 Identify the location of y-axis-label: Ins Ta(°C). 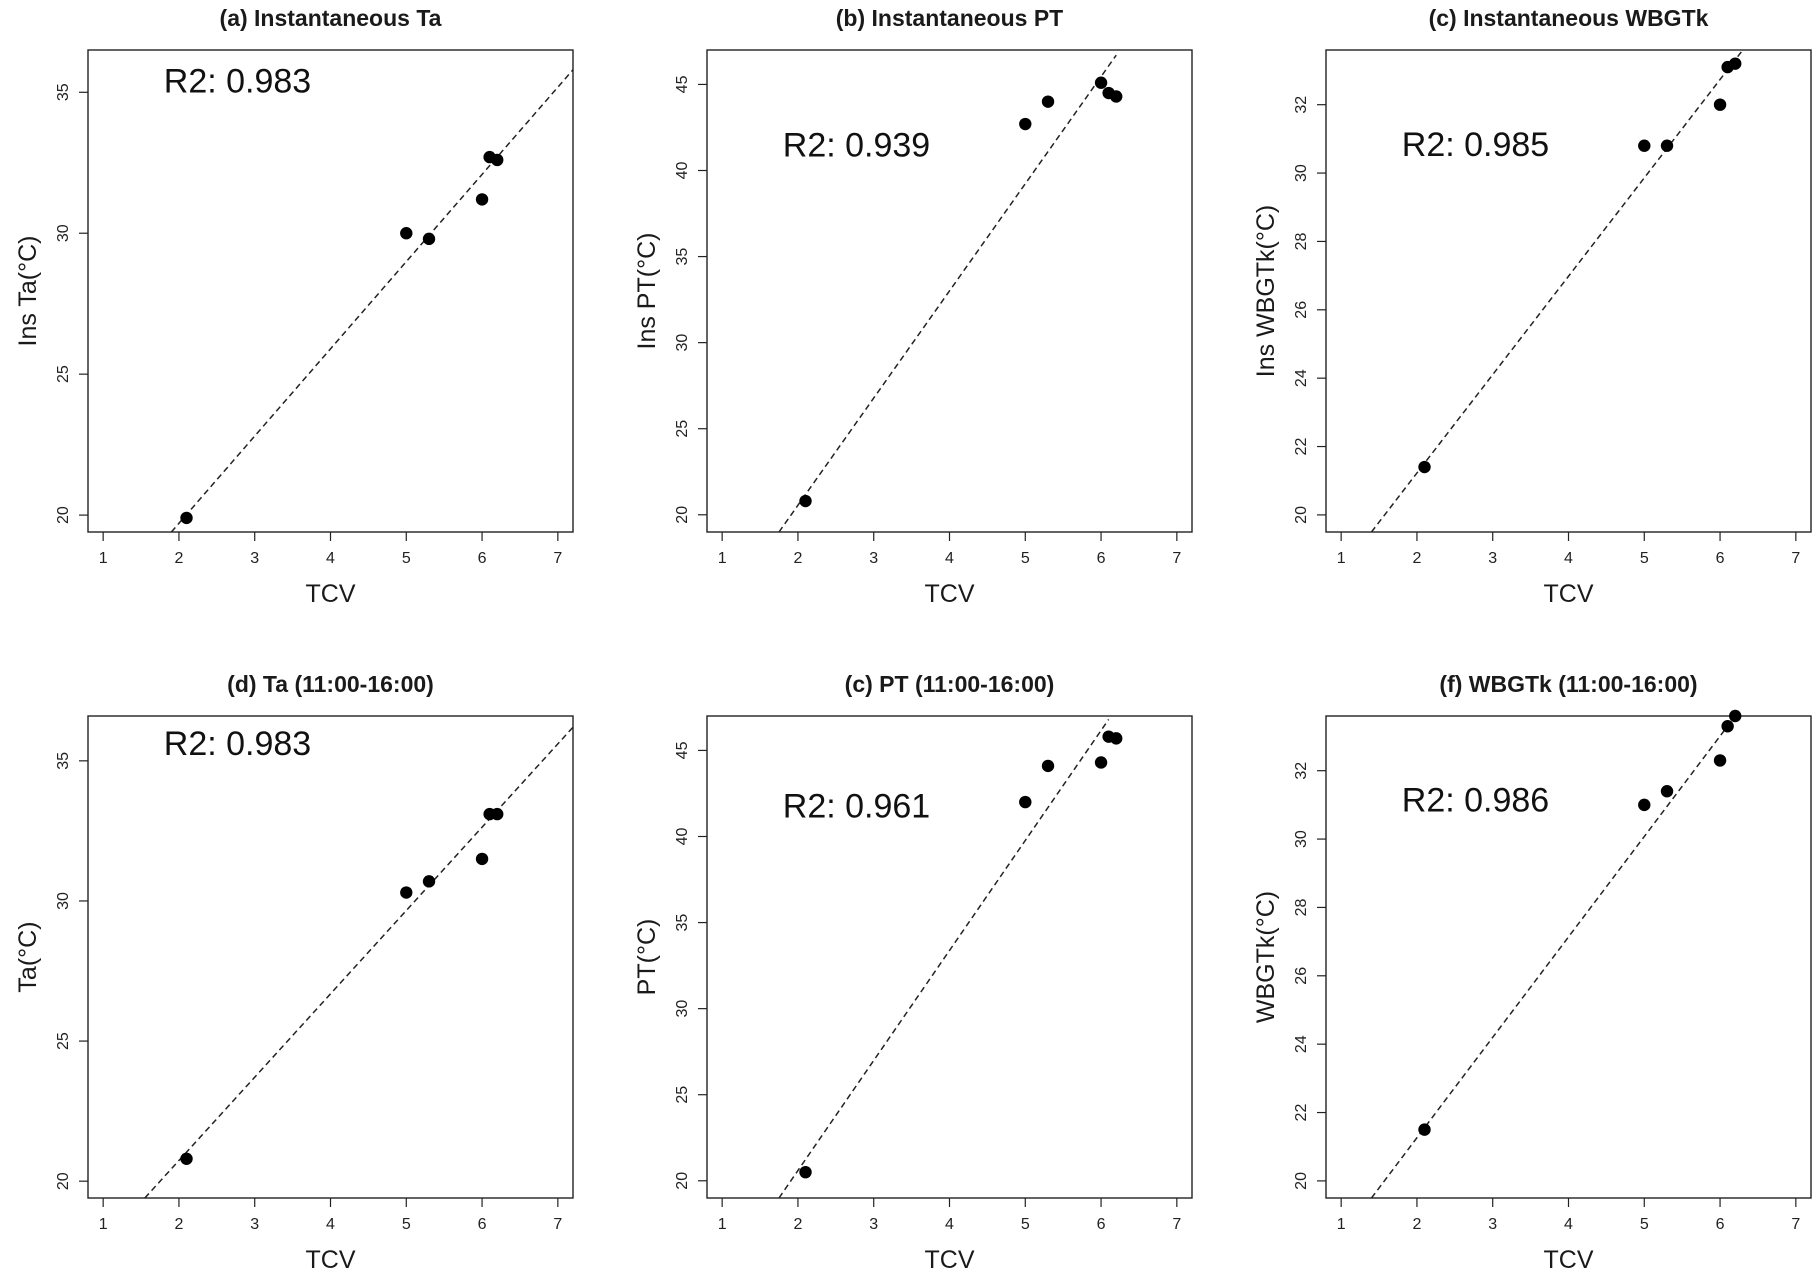
(28, 291).